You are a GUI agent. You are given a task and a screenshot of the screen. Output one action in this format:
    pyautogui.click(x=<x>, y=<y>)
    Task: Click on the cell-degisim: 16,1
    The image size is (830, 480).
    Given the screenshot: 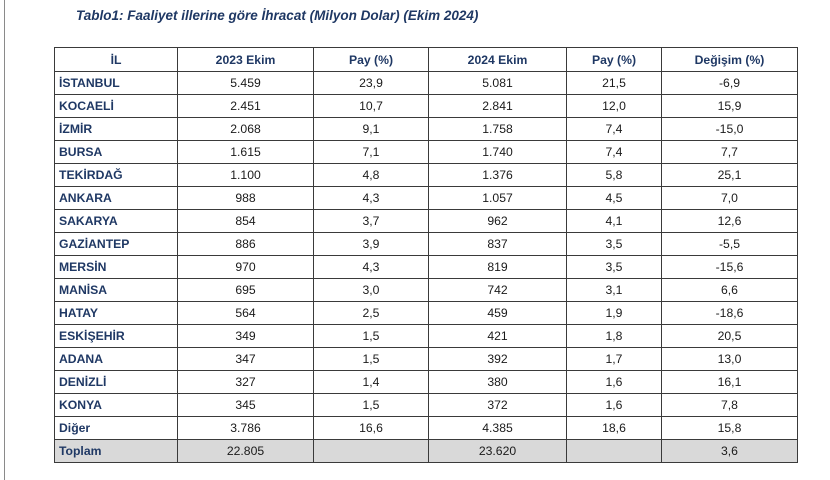 What is the action you would take?
    pyautogui.click(x=729, y=382)
    